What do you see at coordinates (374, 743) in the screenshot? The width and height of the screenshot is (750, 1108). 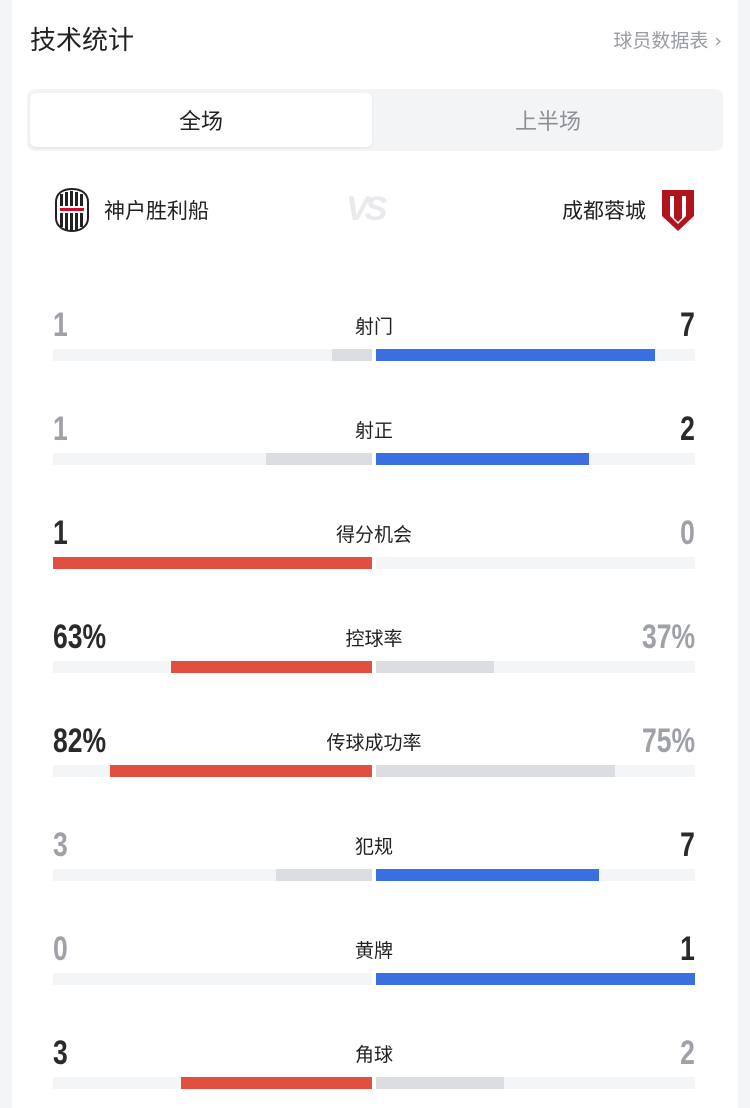 I see `stat-label: 传球成功率` at bounding box center [374, 743].